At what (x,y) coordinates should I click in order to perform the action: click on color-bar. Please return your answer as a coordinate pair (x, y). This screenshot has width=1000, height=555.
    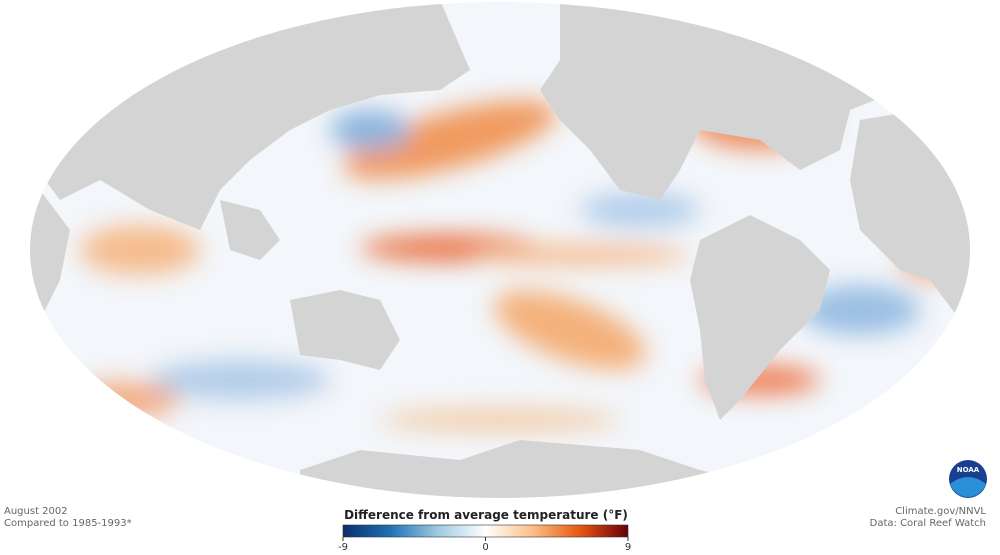
    Looking at the image, I should click on (485, 531).